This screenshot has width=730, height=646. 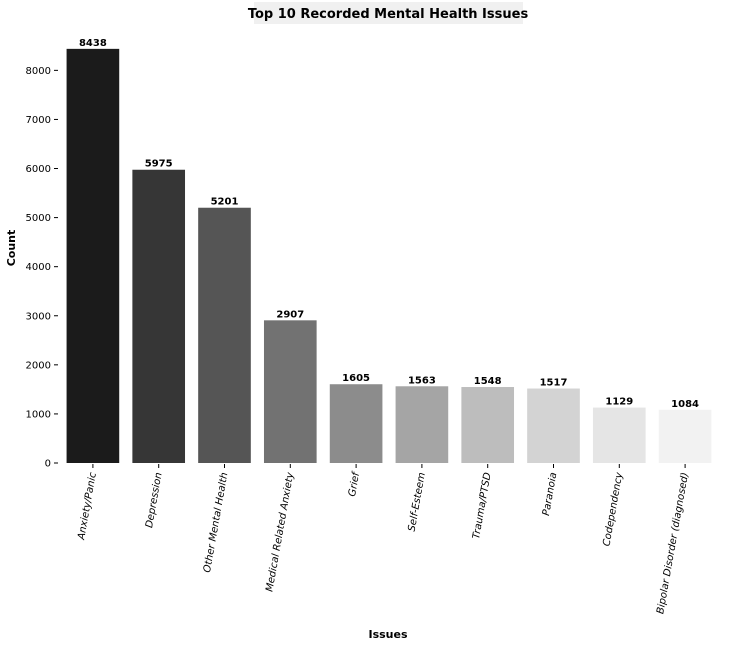 I want to click on y-tick-label: 6000, so click(x=38, y=169).